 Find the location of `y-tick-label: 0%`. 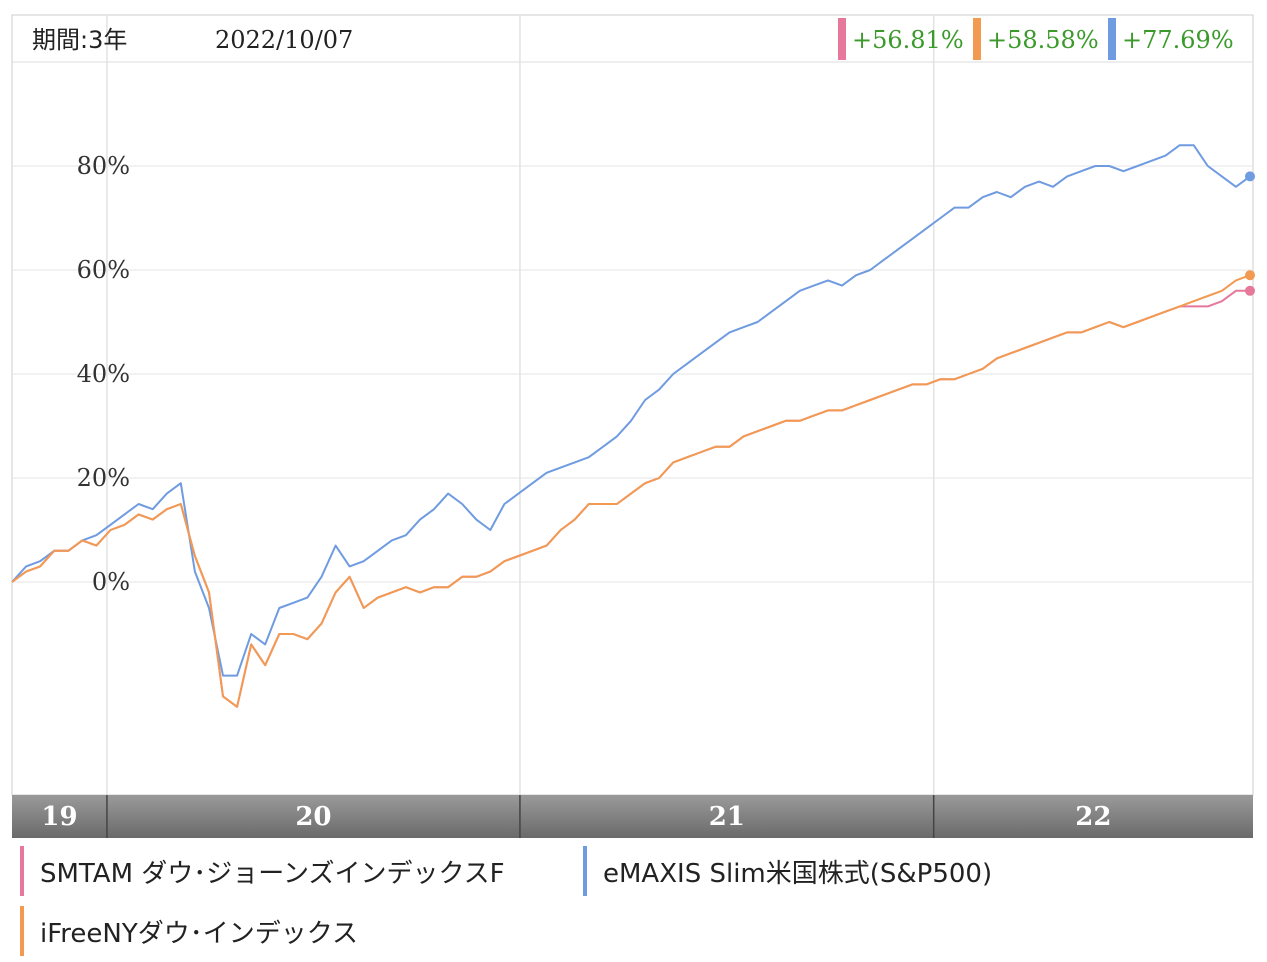

y-tick-label: 0% is located at coordinates (111, 582).